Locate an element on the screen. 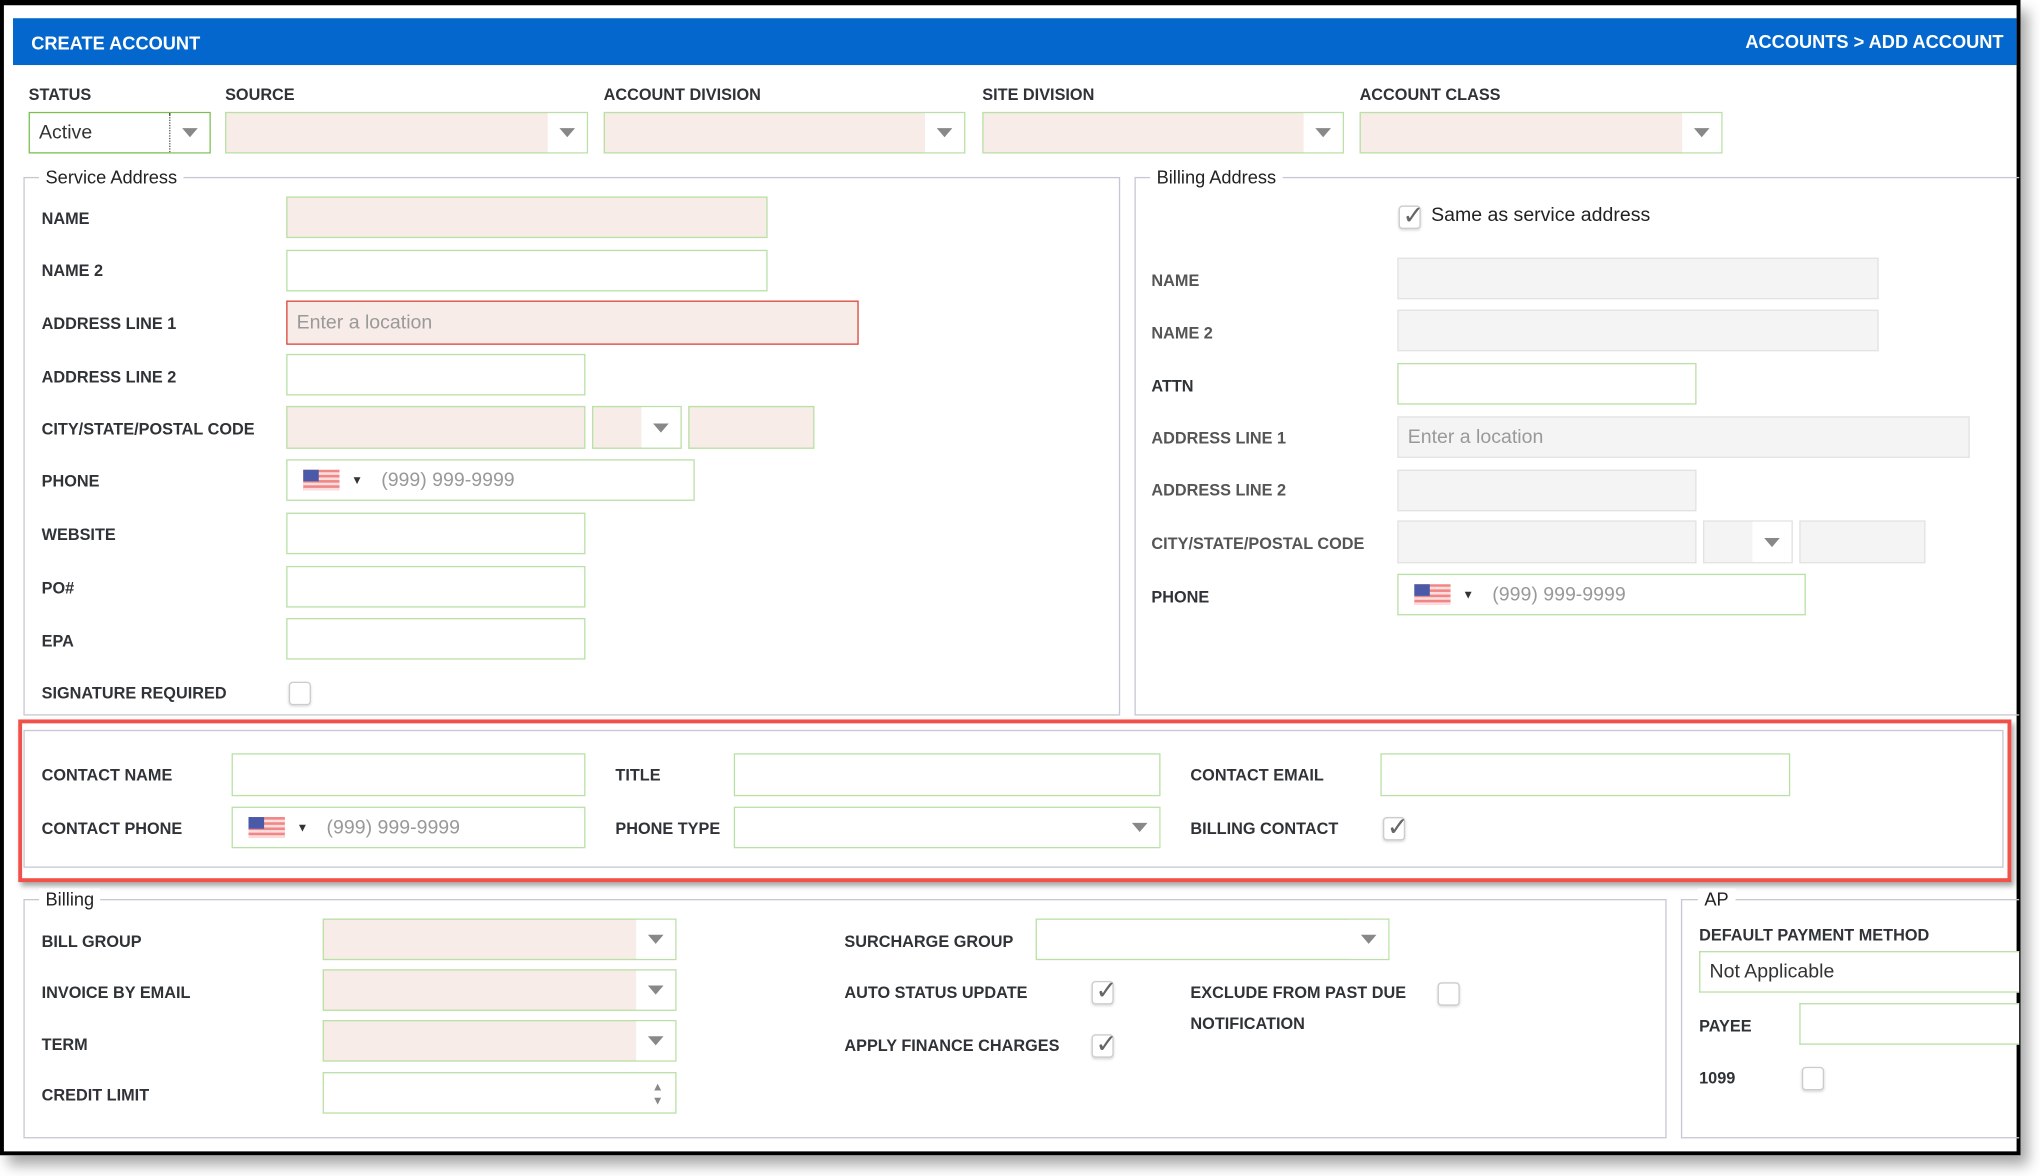  title-input is located at coordinates (947, 775).